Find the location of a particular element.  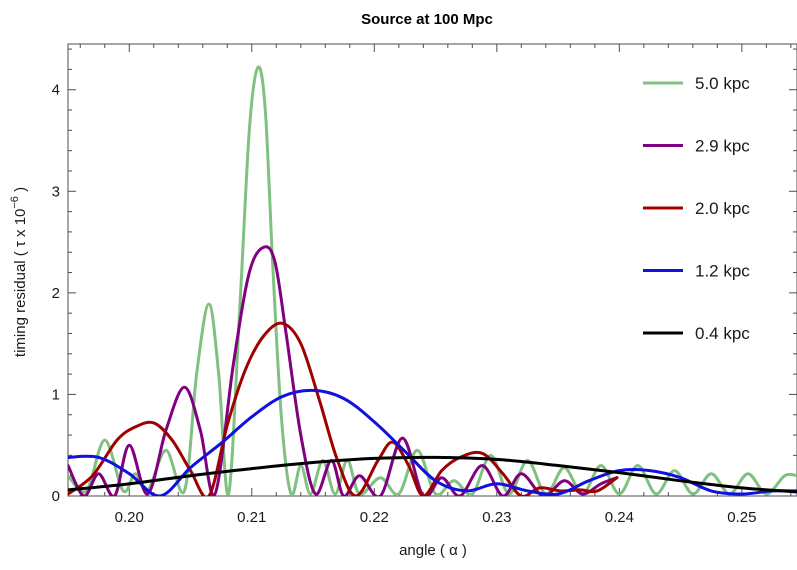

y-axis-label-main: timing residual ( τ x 10 is located at coordinates (20, 283).